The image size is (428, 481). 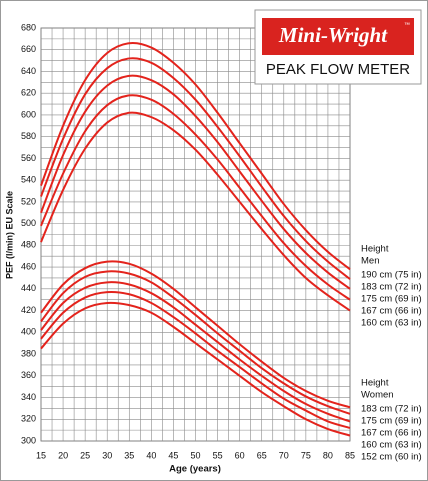 What do you see at coordinates (28, 158) in the screenshot?
I see `y-tick-label: 560` at bounding box center [28, 158].